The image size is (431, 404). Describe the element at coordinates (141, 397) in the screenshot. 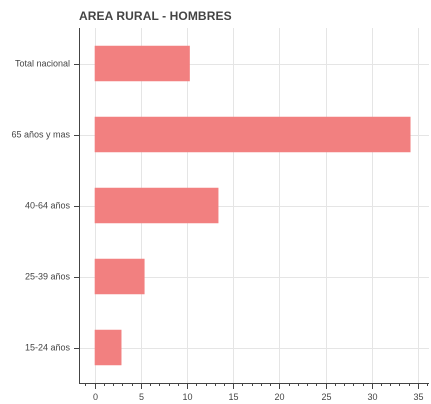

I see `x-tick-label-5: 5` at that location.